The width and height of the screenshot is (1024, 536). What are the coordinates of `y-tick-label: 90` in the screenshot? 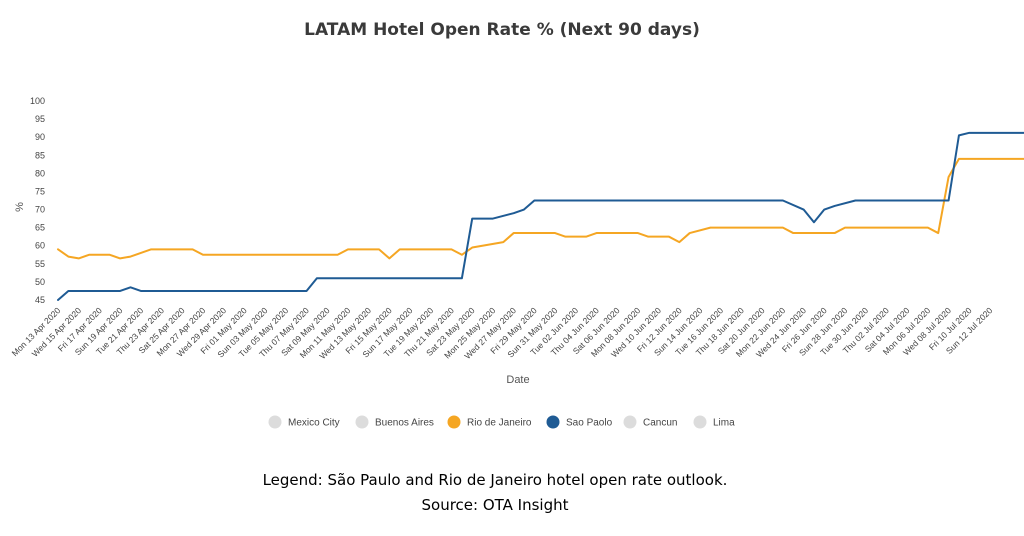 It's located at (40, 137).